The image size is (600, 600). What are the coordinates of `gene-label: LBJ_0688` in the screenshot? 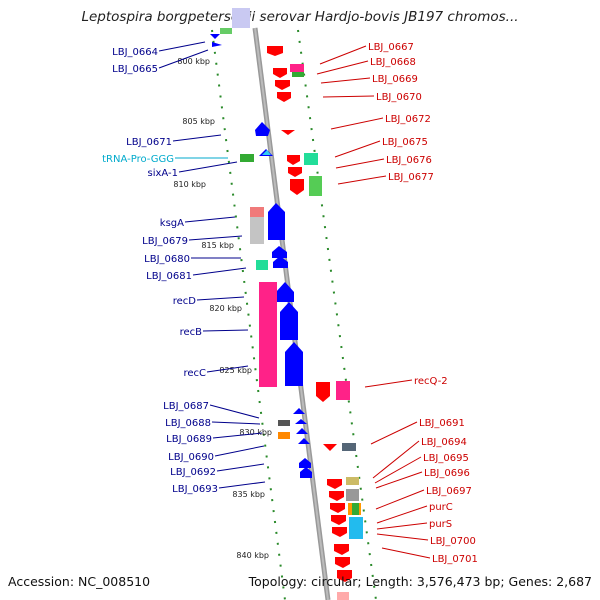 It's located at (188, 423).